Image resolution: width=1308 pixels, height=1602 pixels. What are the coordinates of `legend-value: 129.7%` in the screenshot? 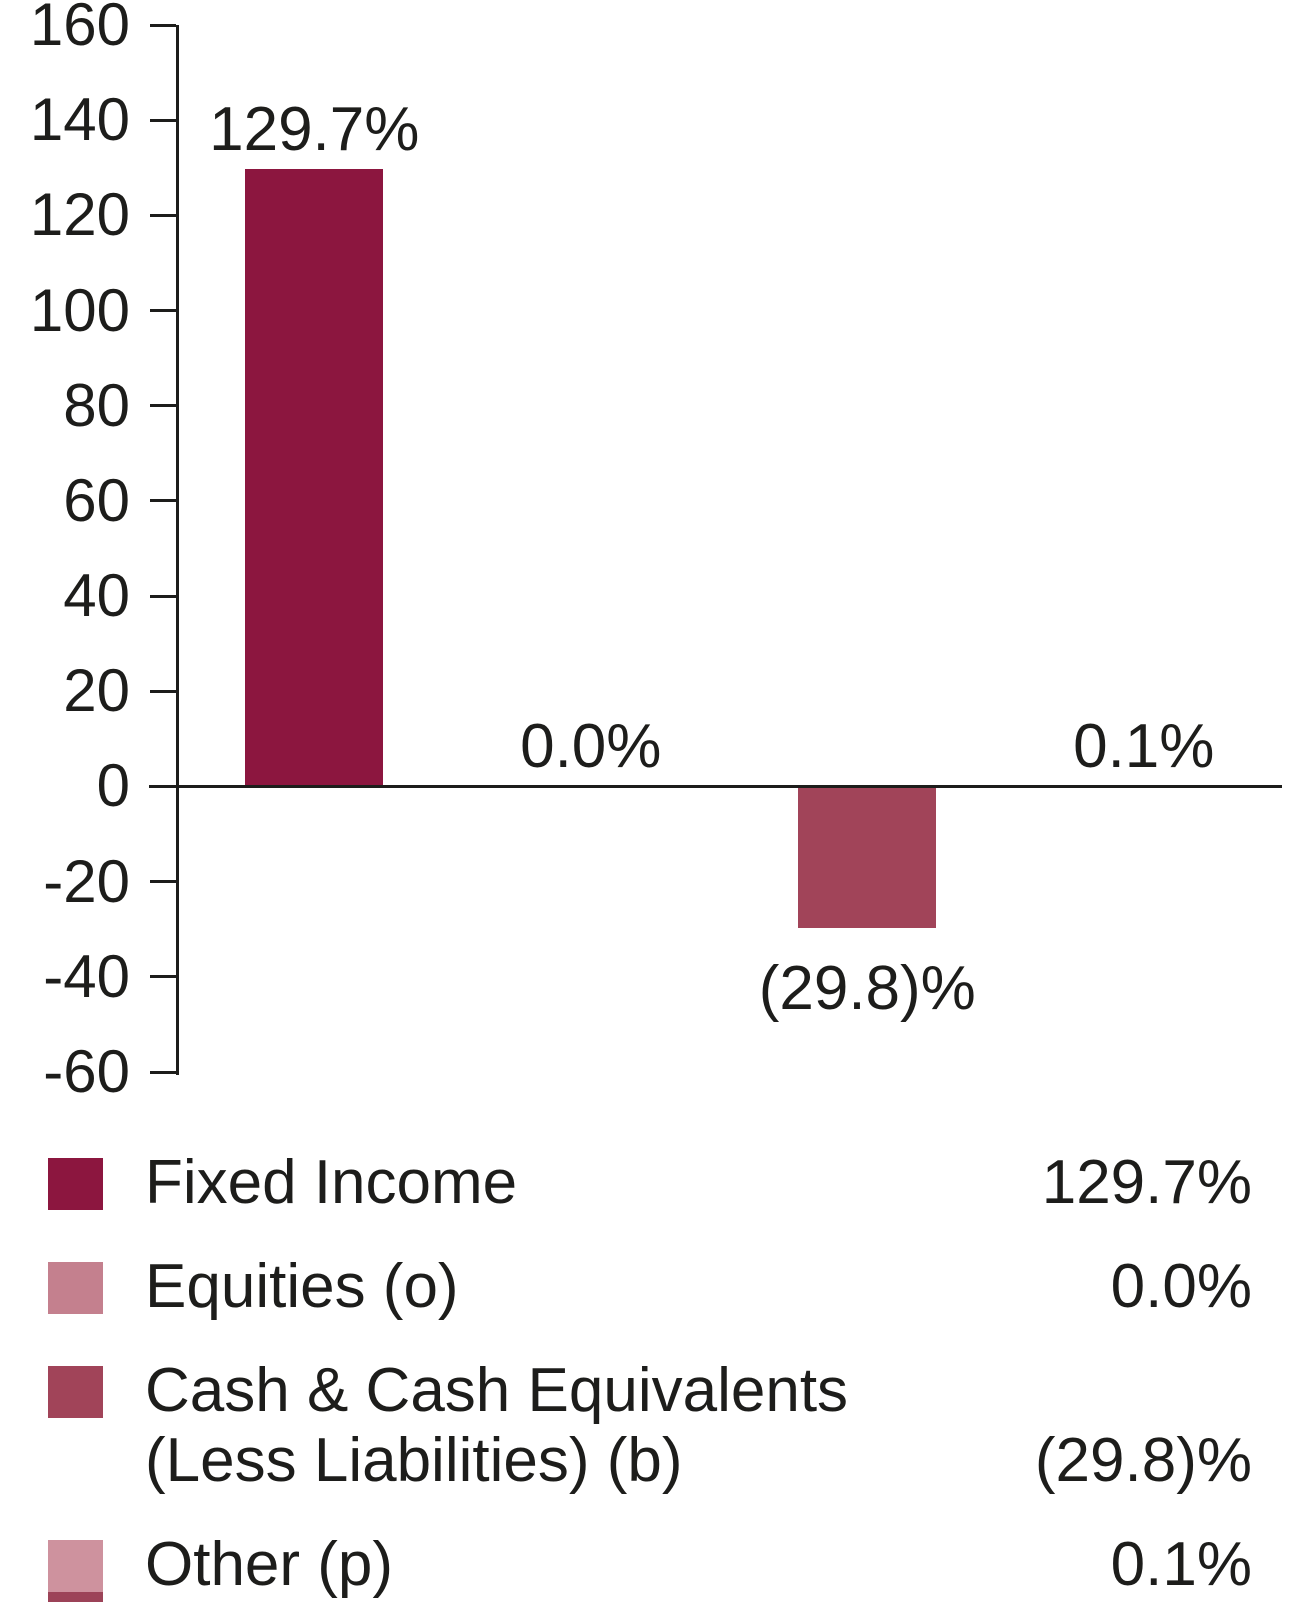 It's located at (1146, 1182).